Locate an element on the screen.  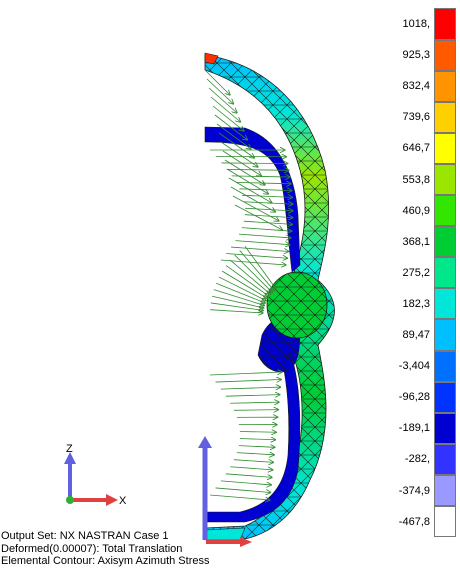
deformed-text: Deformed(0.00007): Total Translation is located at coordinates (131, 549).